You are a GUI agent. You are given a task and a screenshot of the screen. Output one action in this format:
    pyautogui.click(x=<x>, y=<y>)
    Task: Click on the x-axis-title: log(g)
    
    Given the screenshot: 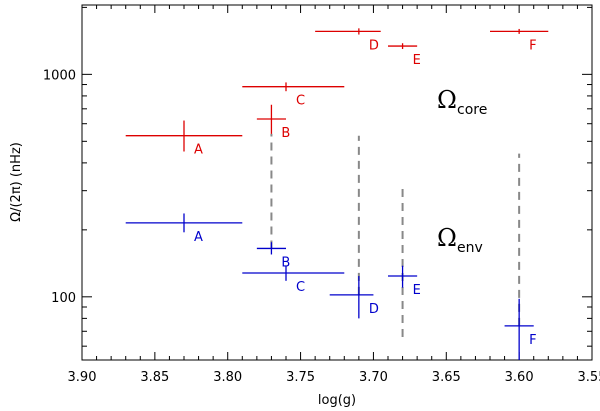 What is the action you would take?
    pyautogui.click(x=337, y=400)
    